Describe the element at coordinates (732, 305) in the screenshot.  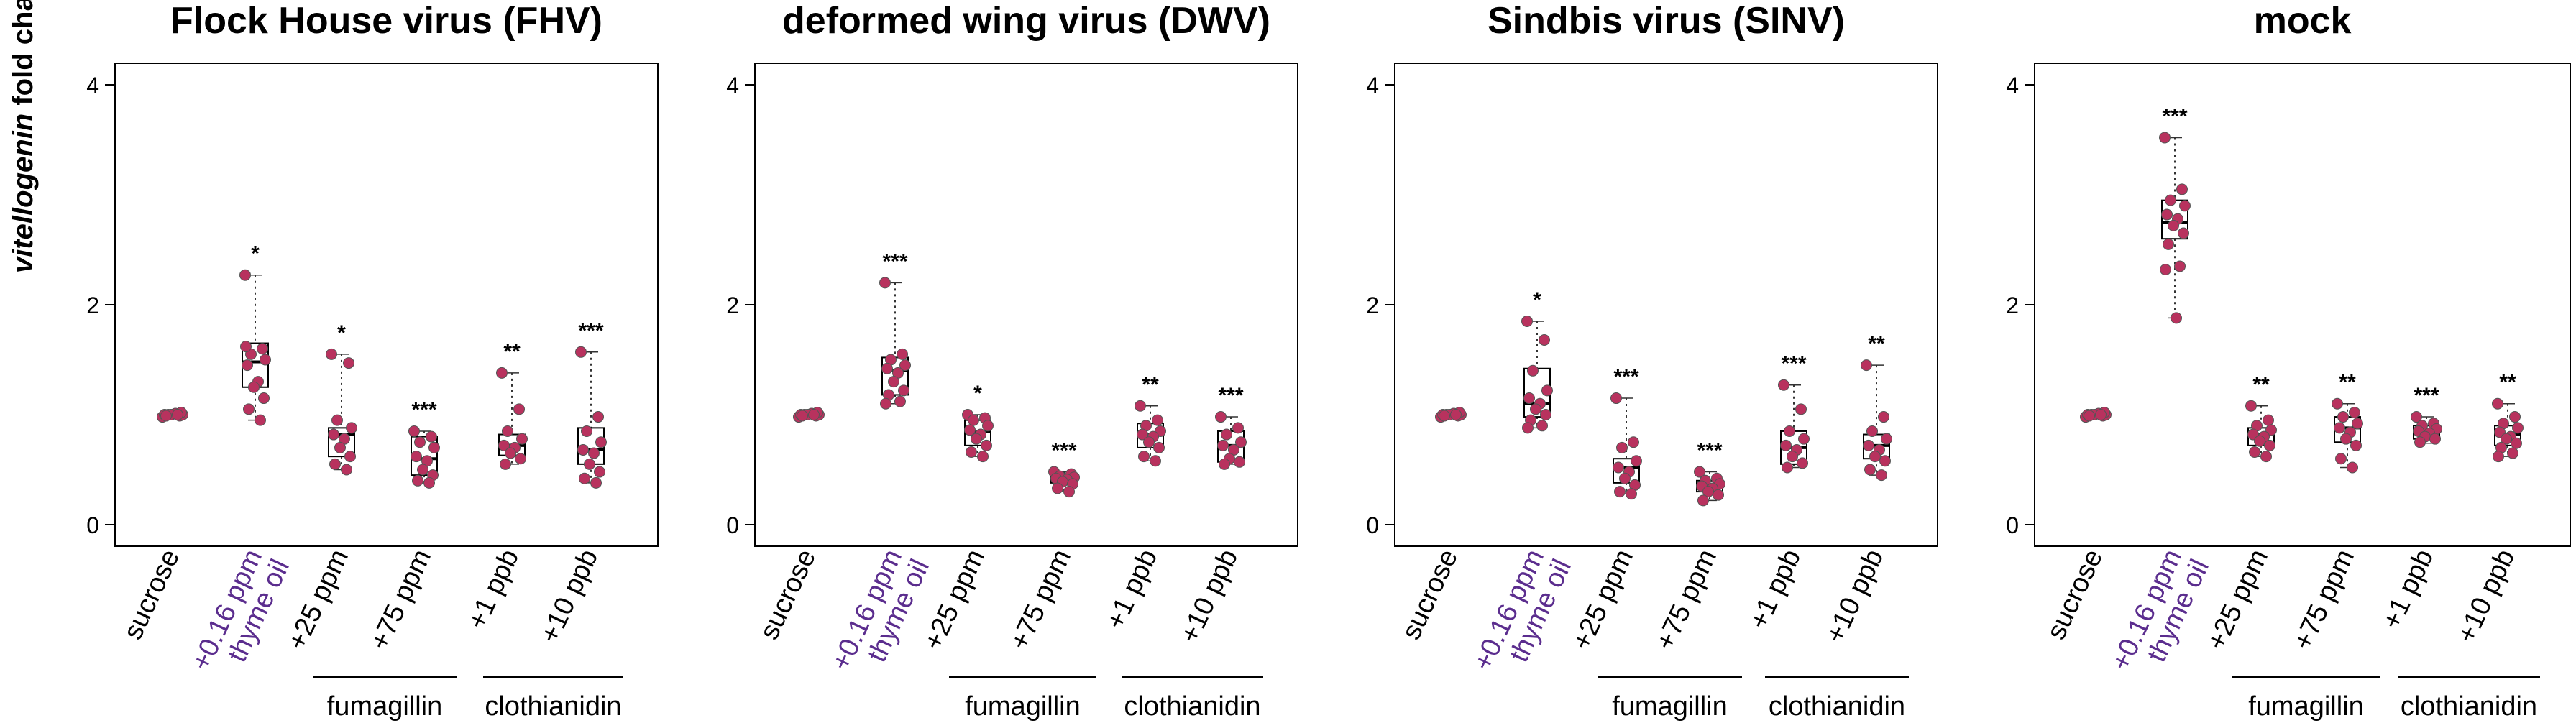
I see `y-tick-label: 2` at that location.